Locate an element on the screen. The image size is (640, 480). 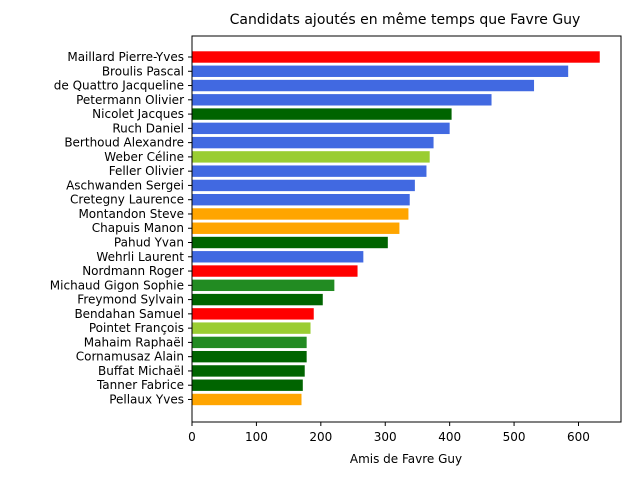
category-label: Nordmann Roger is located at coordinates (133, 271).